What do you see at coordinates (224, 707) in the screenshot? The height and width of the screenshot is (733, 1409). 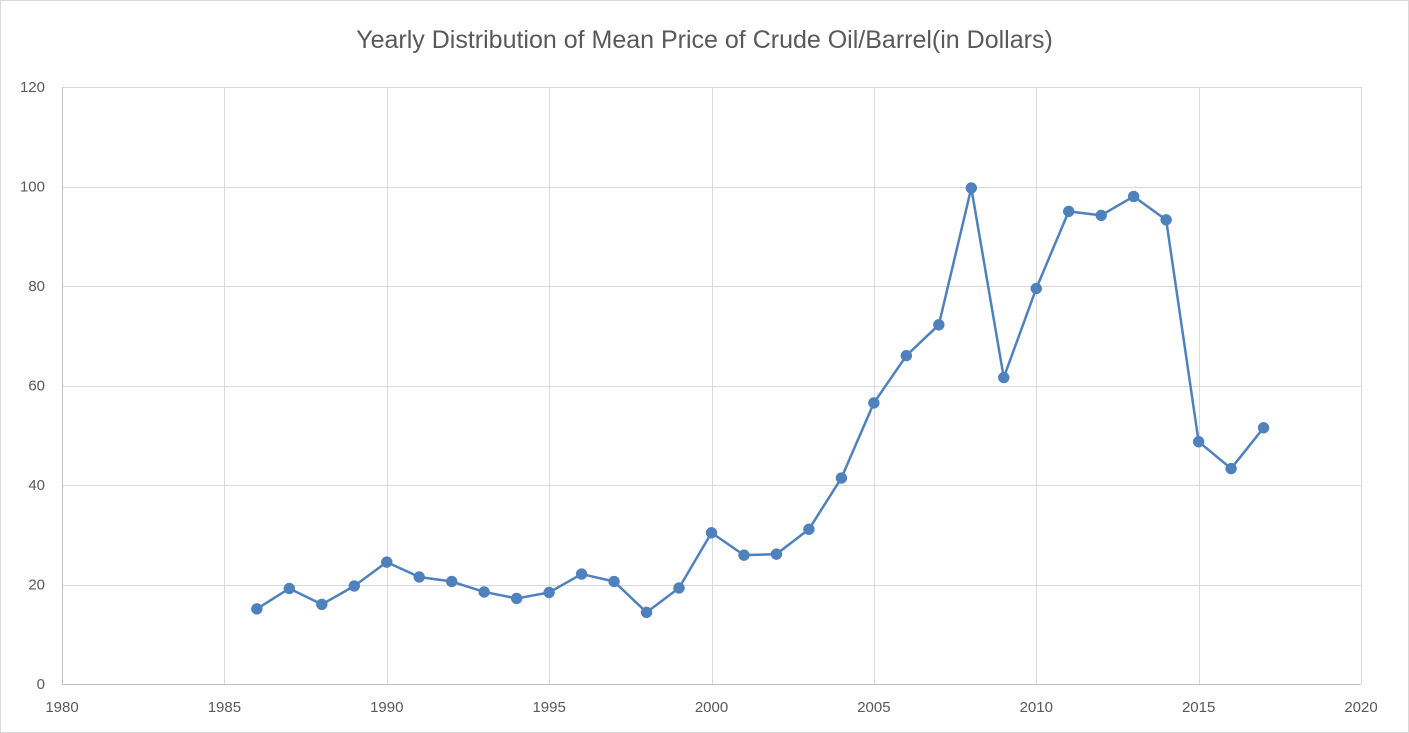 I see `x-tick-label: 1985` at bounding box center [224, 707].